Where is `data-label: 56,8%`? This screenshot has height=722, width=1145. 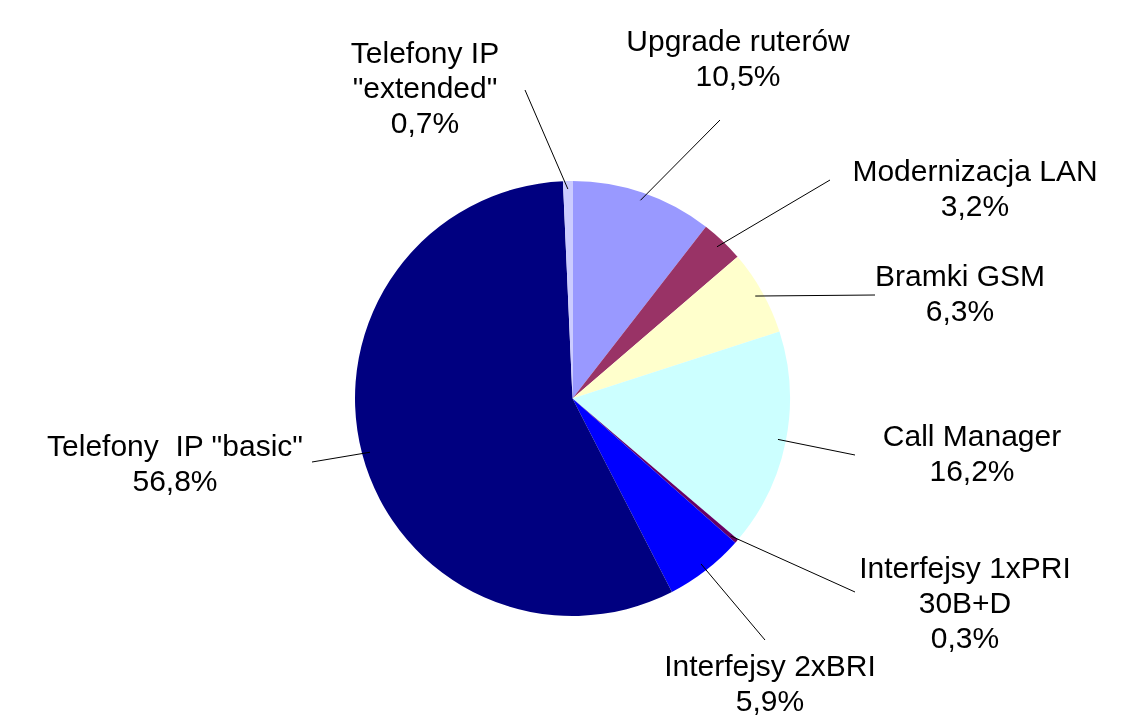
data-label: 56,8% is located at coordinates (175, 480).